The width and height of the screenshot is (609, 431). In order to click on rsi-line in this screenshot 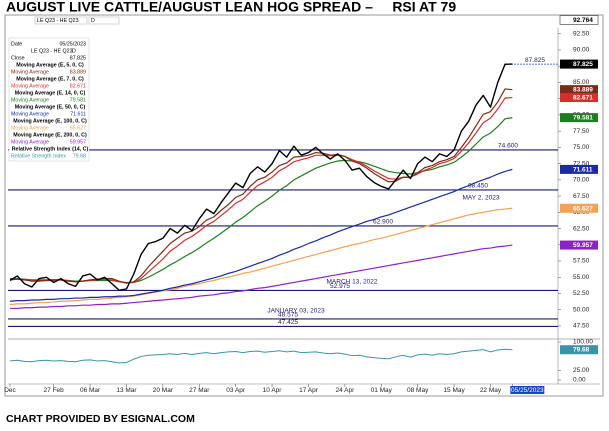, I will do `click(261, 356)`.